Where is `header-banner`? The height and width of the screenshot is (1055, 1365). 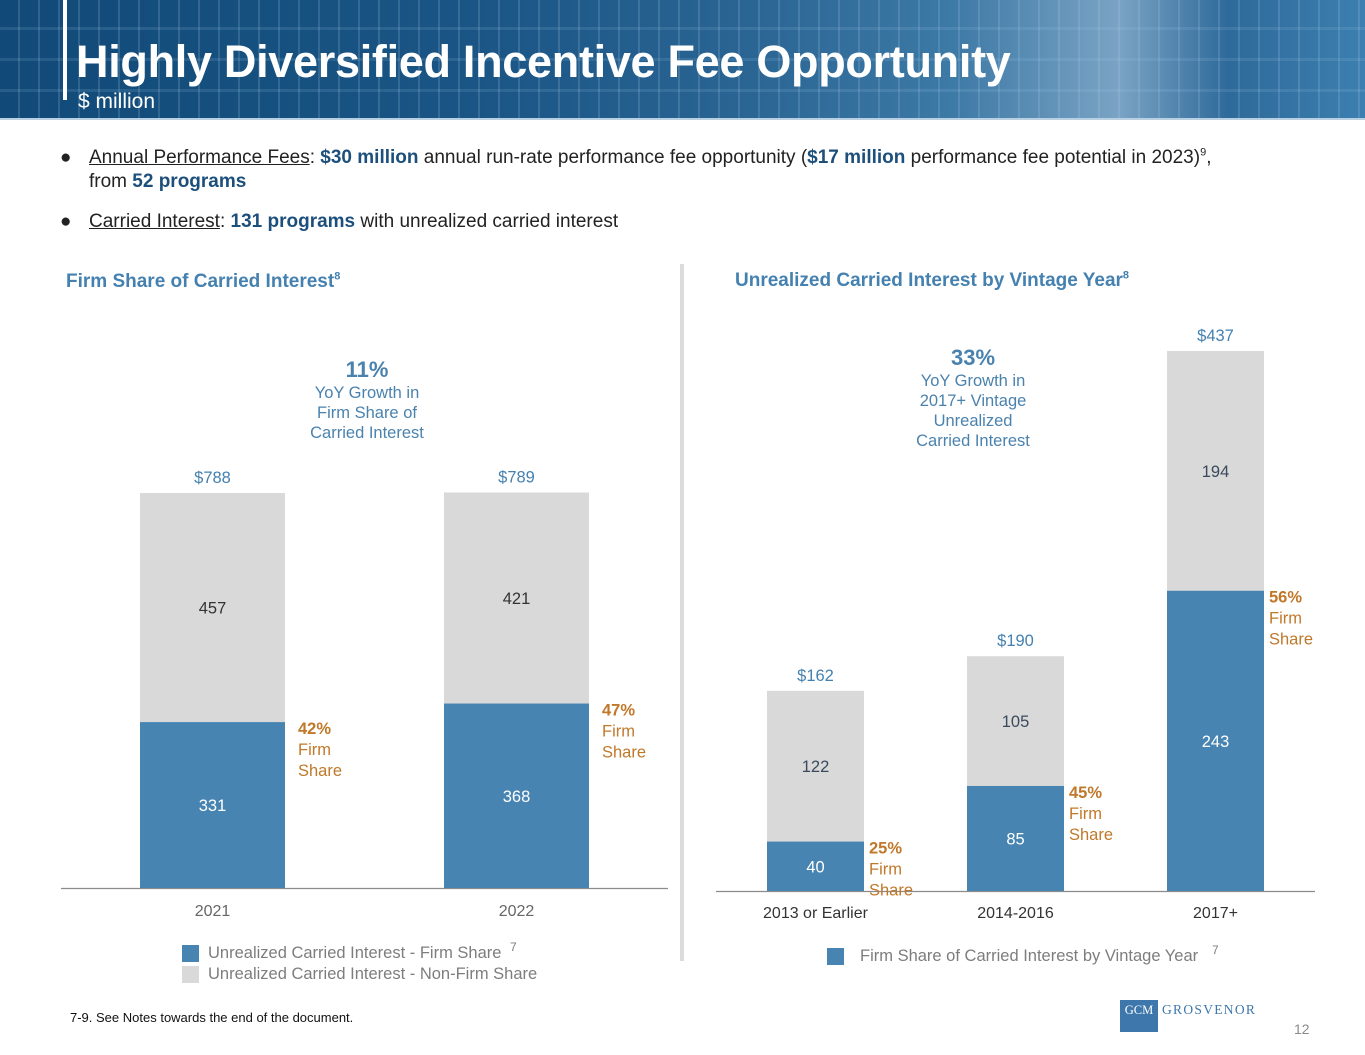 header-banner is located at coordinates (682, 60).